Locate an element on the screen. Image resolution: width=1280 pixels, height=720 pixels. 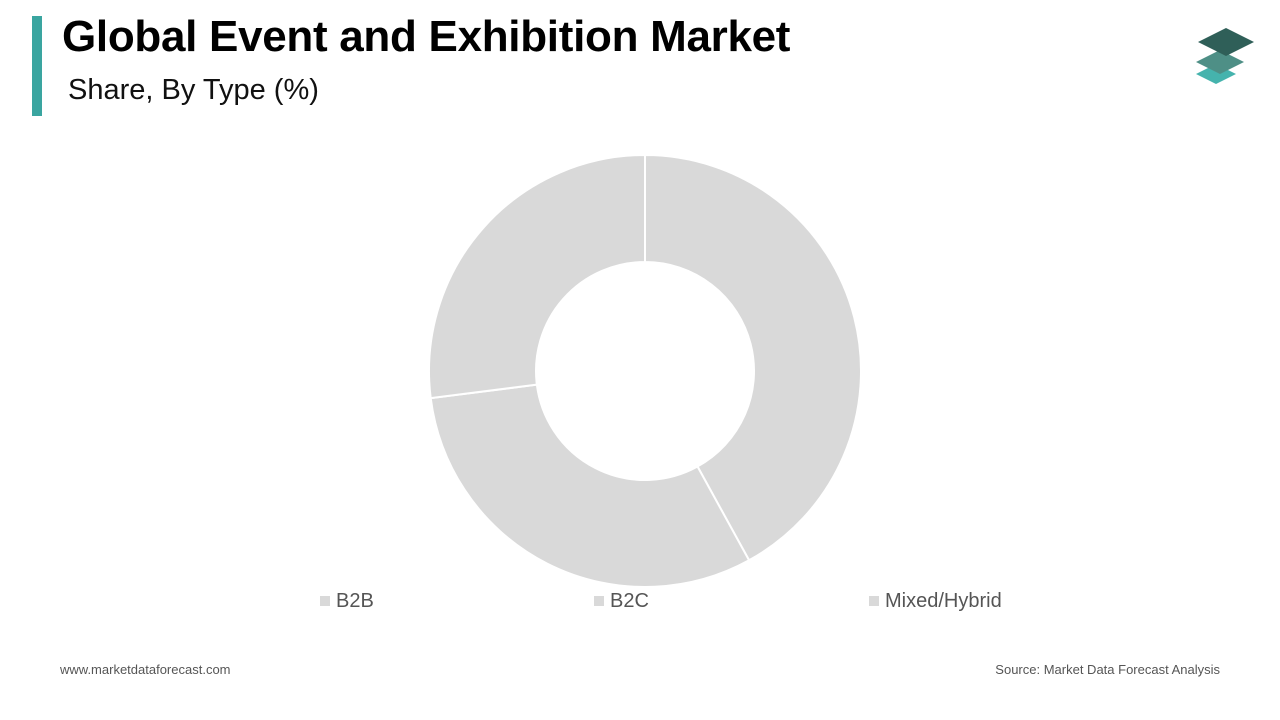
legend-swatch-b2c is located at coordinates (599, 601).